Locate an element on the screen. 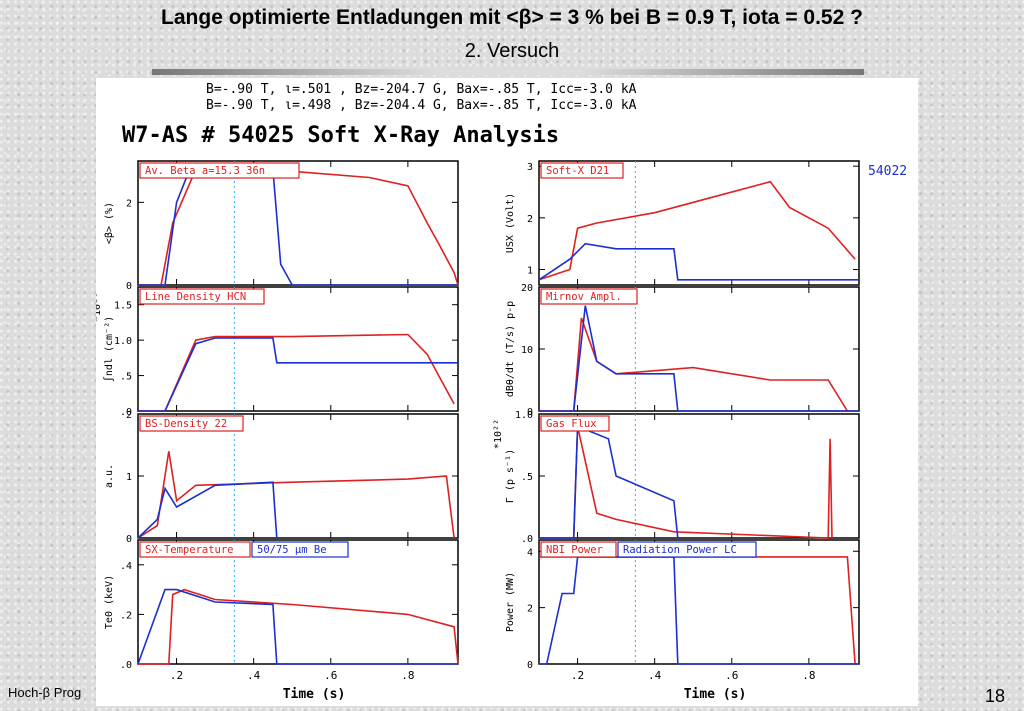 The image size is (1024, 711). y-tick-label: 10 is located at coordinates (527, 350).